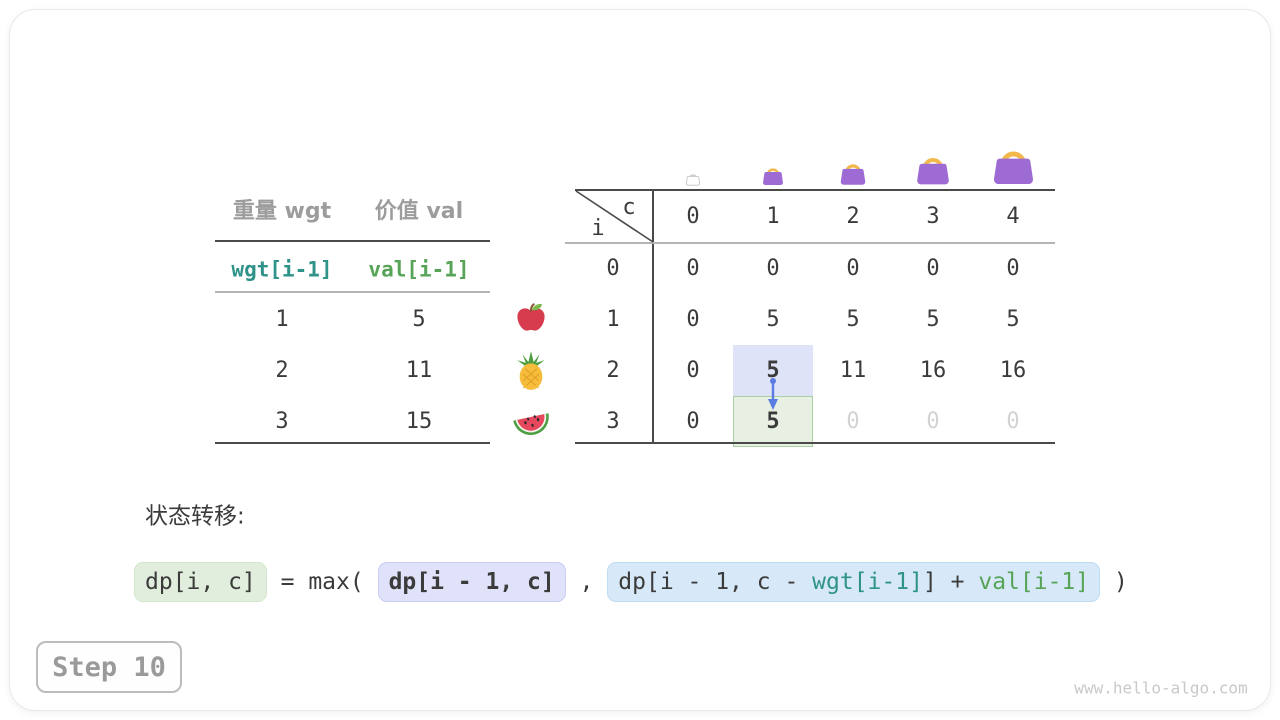 The width and height of the screenshot is (1280, 720). What do you see at coordinates (419, 319) in the screenshot?
I see `item-1-value: 5` at bounding box center [419, 319].